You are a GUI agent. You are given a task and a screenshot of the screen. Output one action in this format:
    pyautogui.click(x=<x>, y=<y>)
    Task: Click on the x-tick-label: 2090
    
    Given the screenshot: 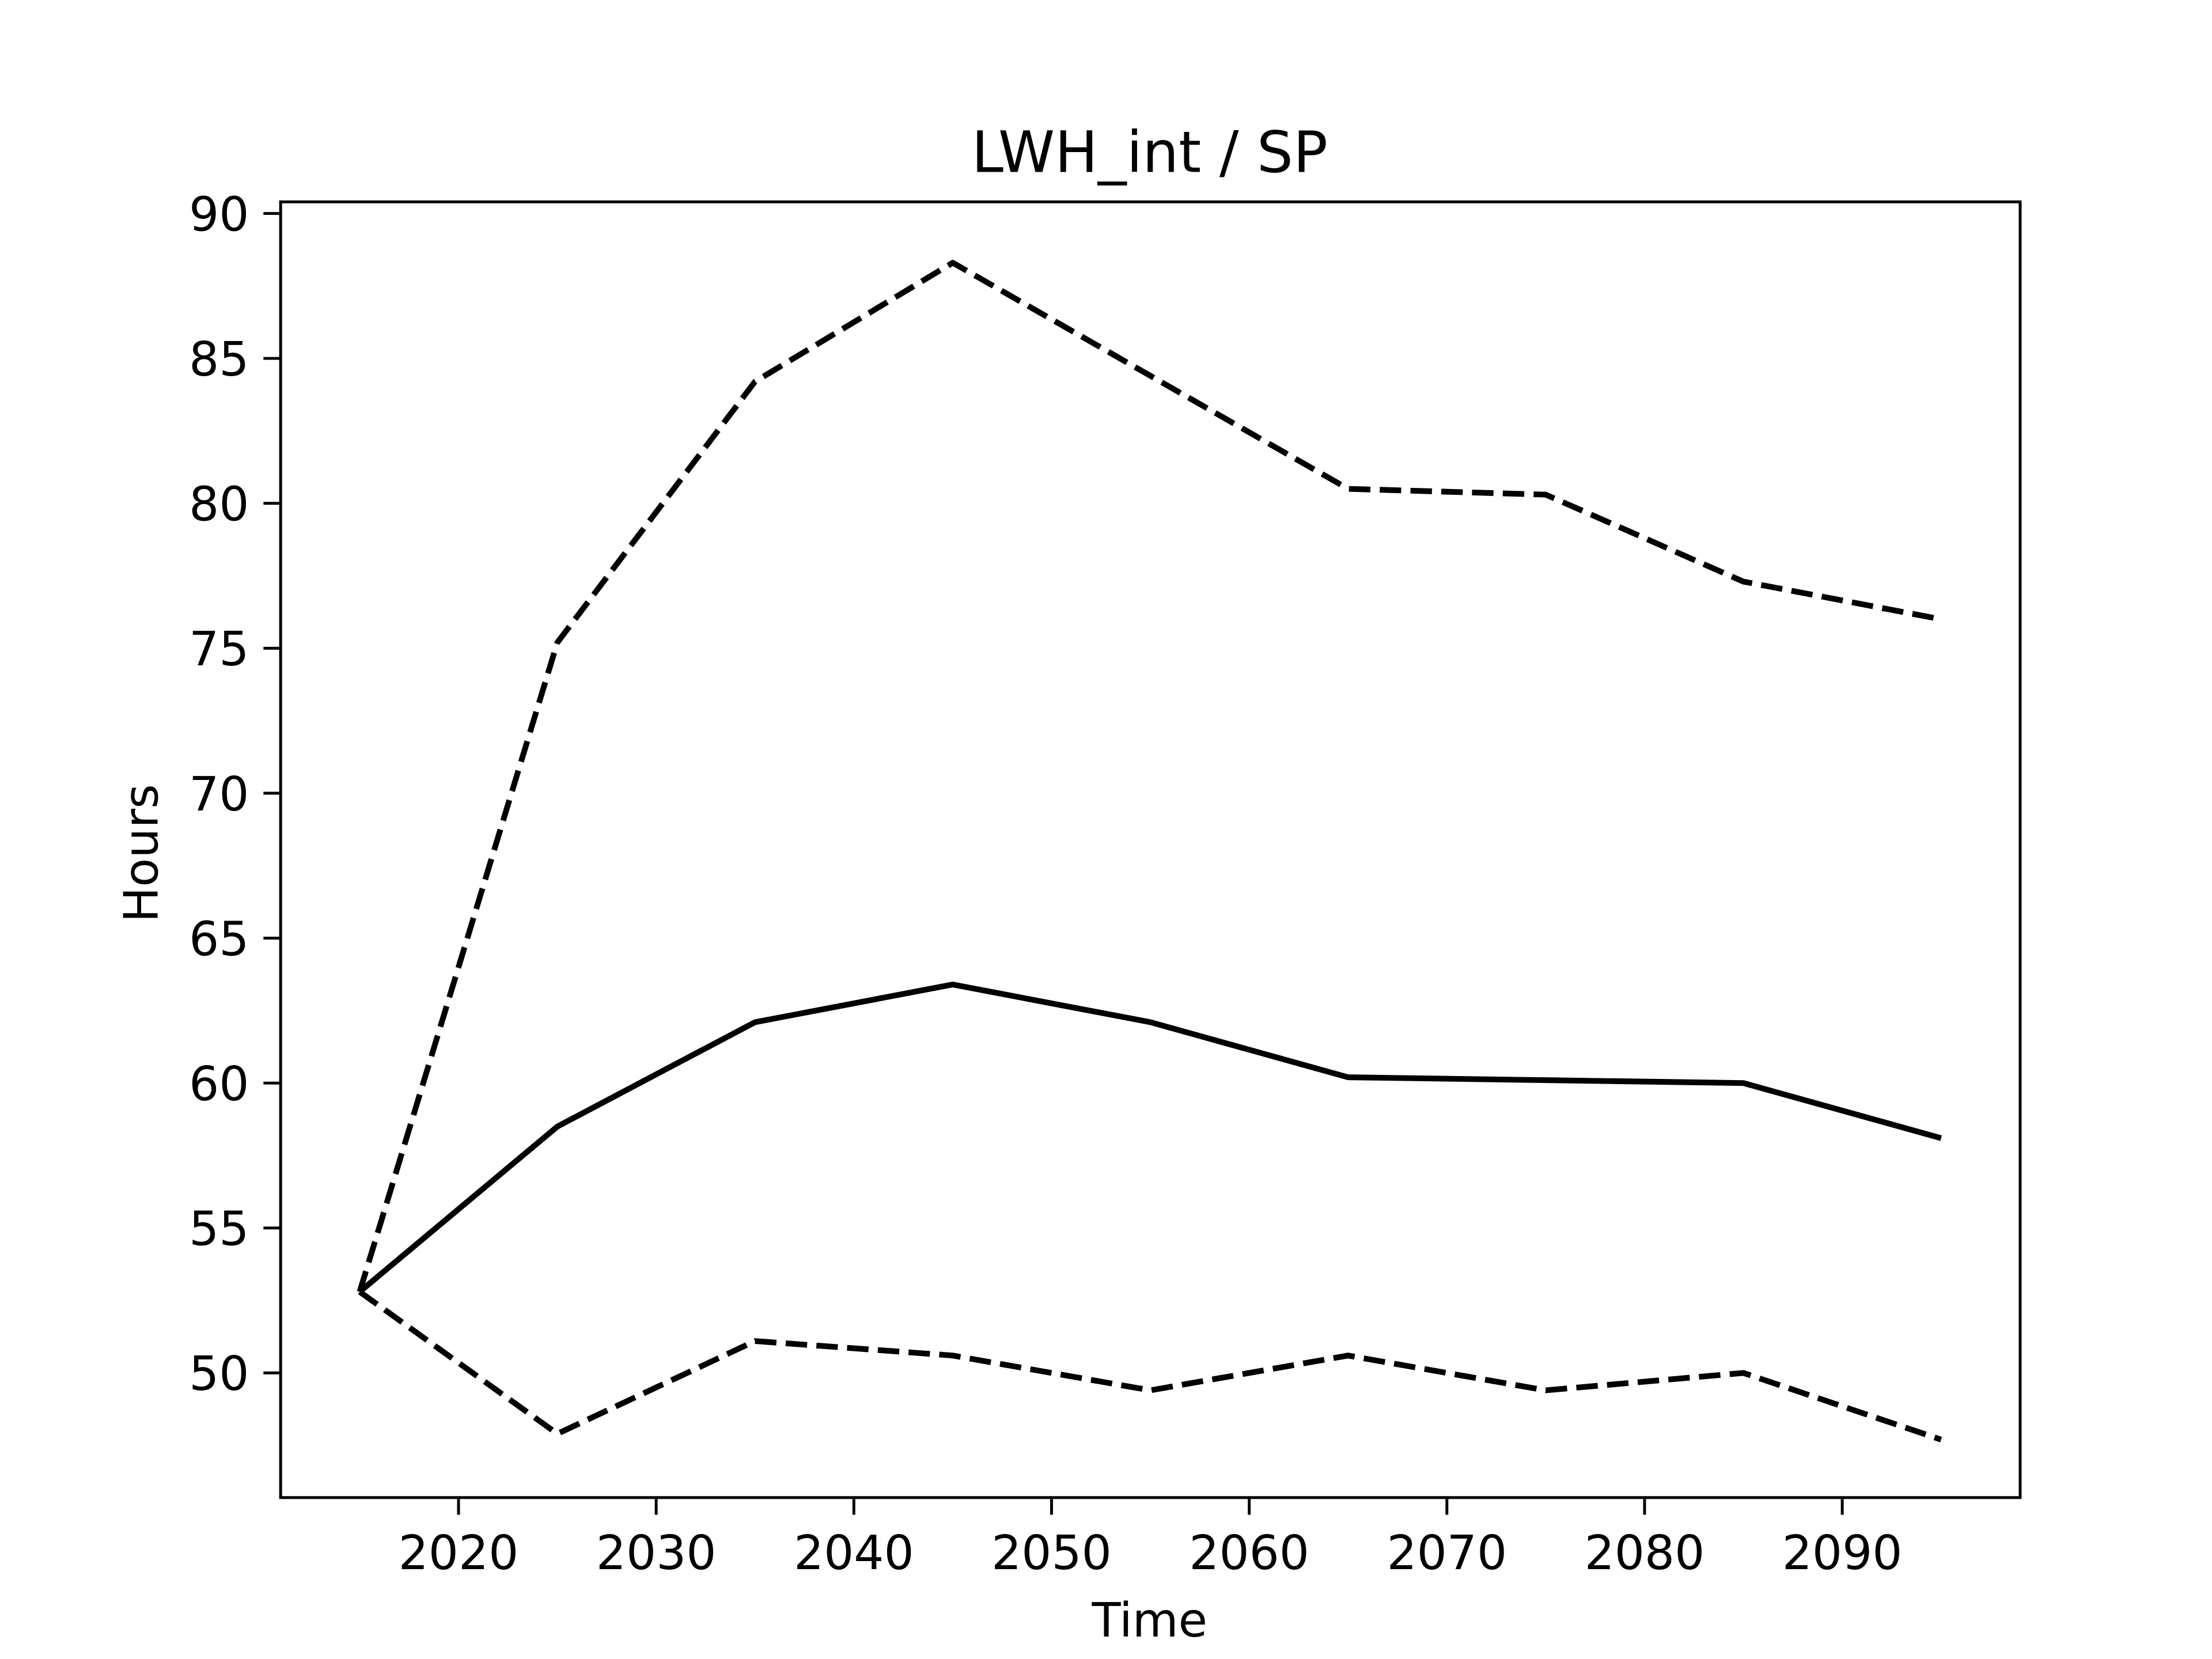 What is the action you would take?
    pyautogui.click(x=1842, y=1553)
    